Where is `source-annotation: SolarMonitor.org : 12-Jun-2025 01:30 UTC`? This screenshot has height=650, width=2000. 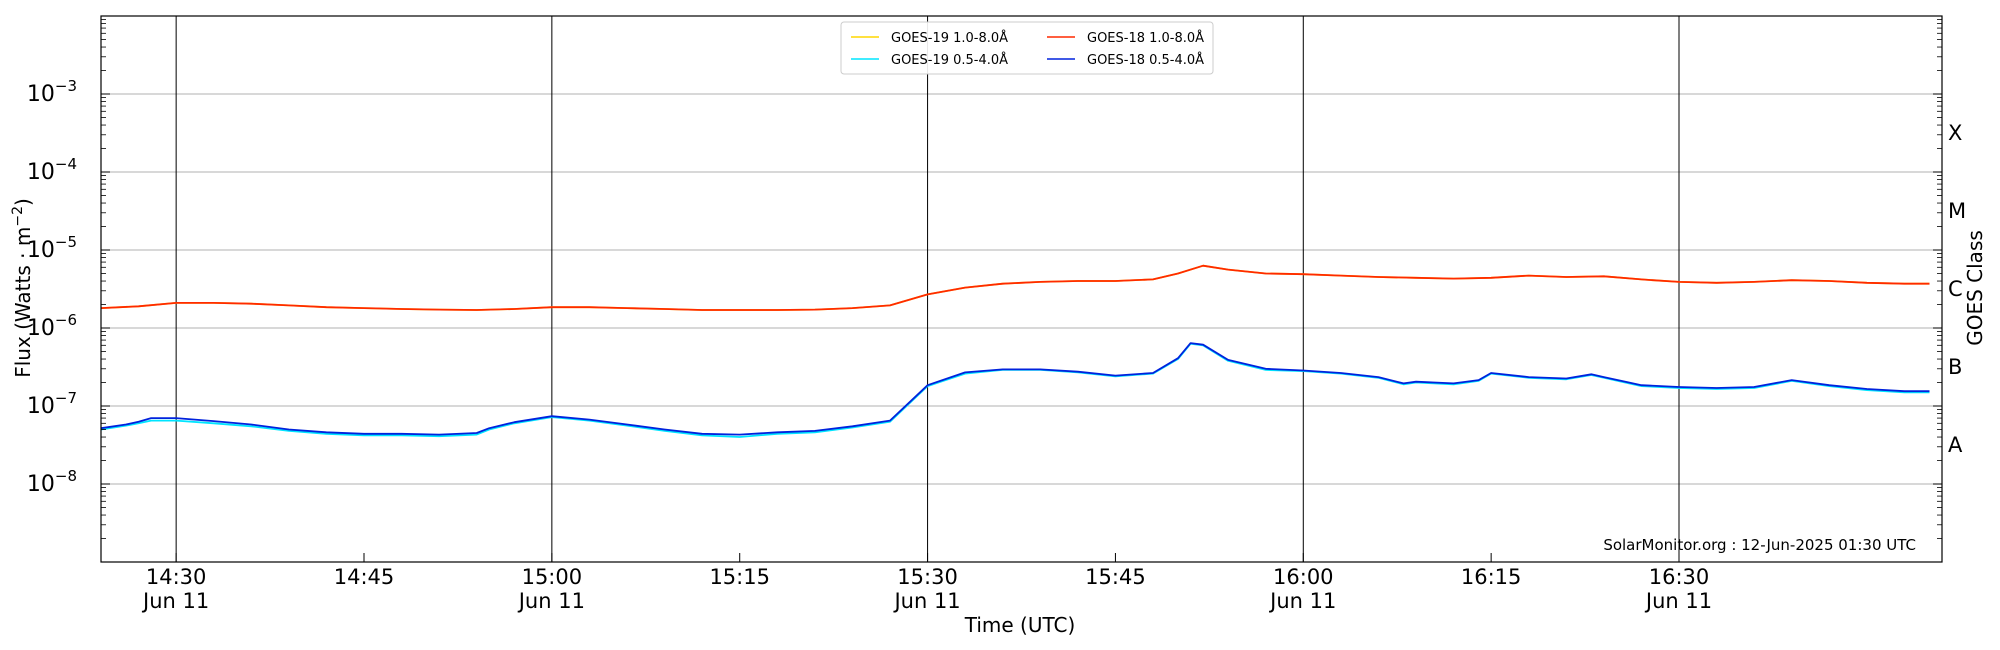
source-annotation: SolarMonitor.org : 12-Jun-2025 01:30 UTC is located at coordinates (1759, 545).